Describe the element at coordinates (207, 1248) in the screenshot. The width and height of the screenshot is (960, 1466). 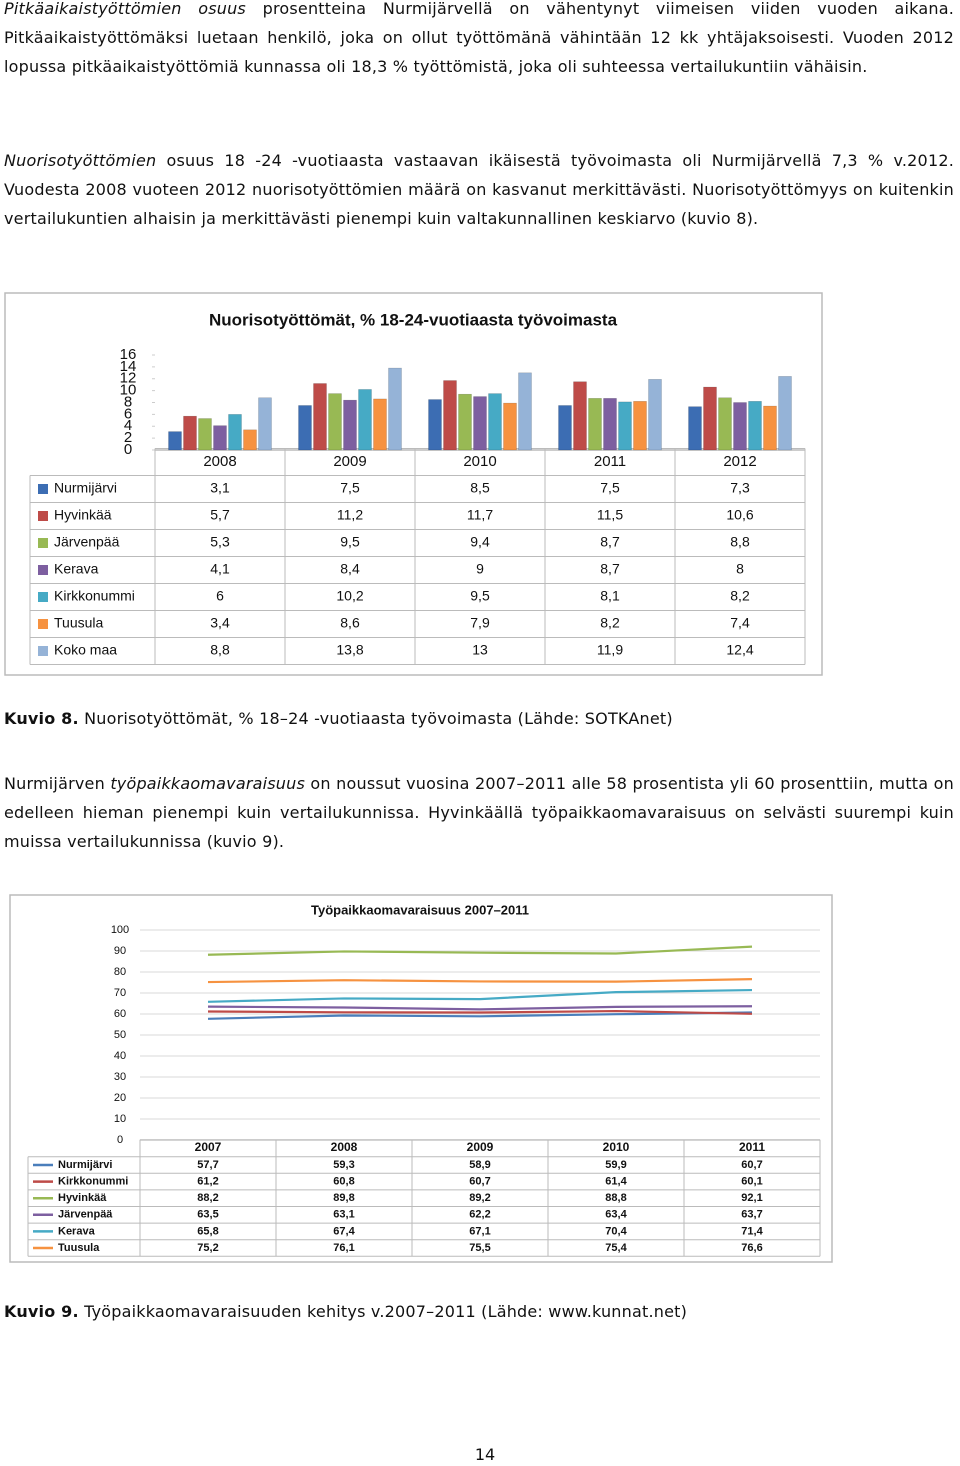
I see `value-label: 75,2` at that location.